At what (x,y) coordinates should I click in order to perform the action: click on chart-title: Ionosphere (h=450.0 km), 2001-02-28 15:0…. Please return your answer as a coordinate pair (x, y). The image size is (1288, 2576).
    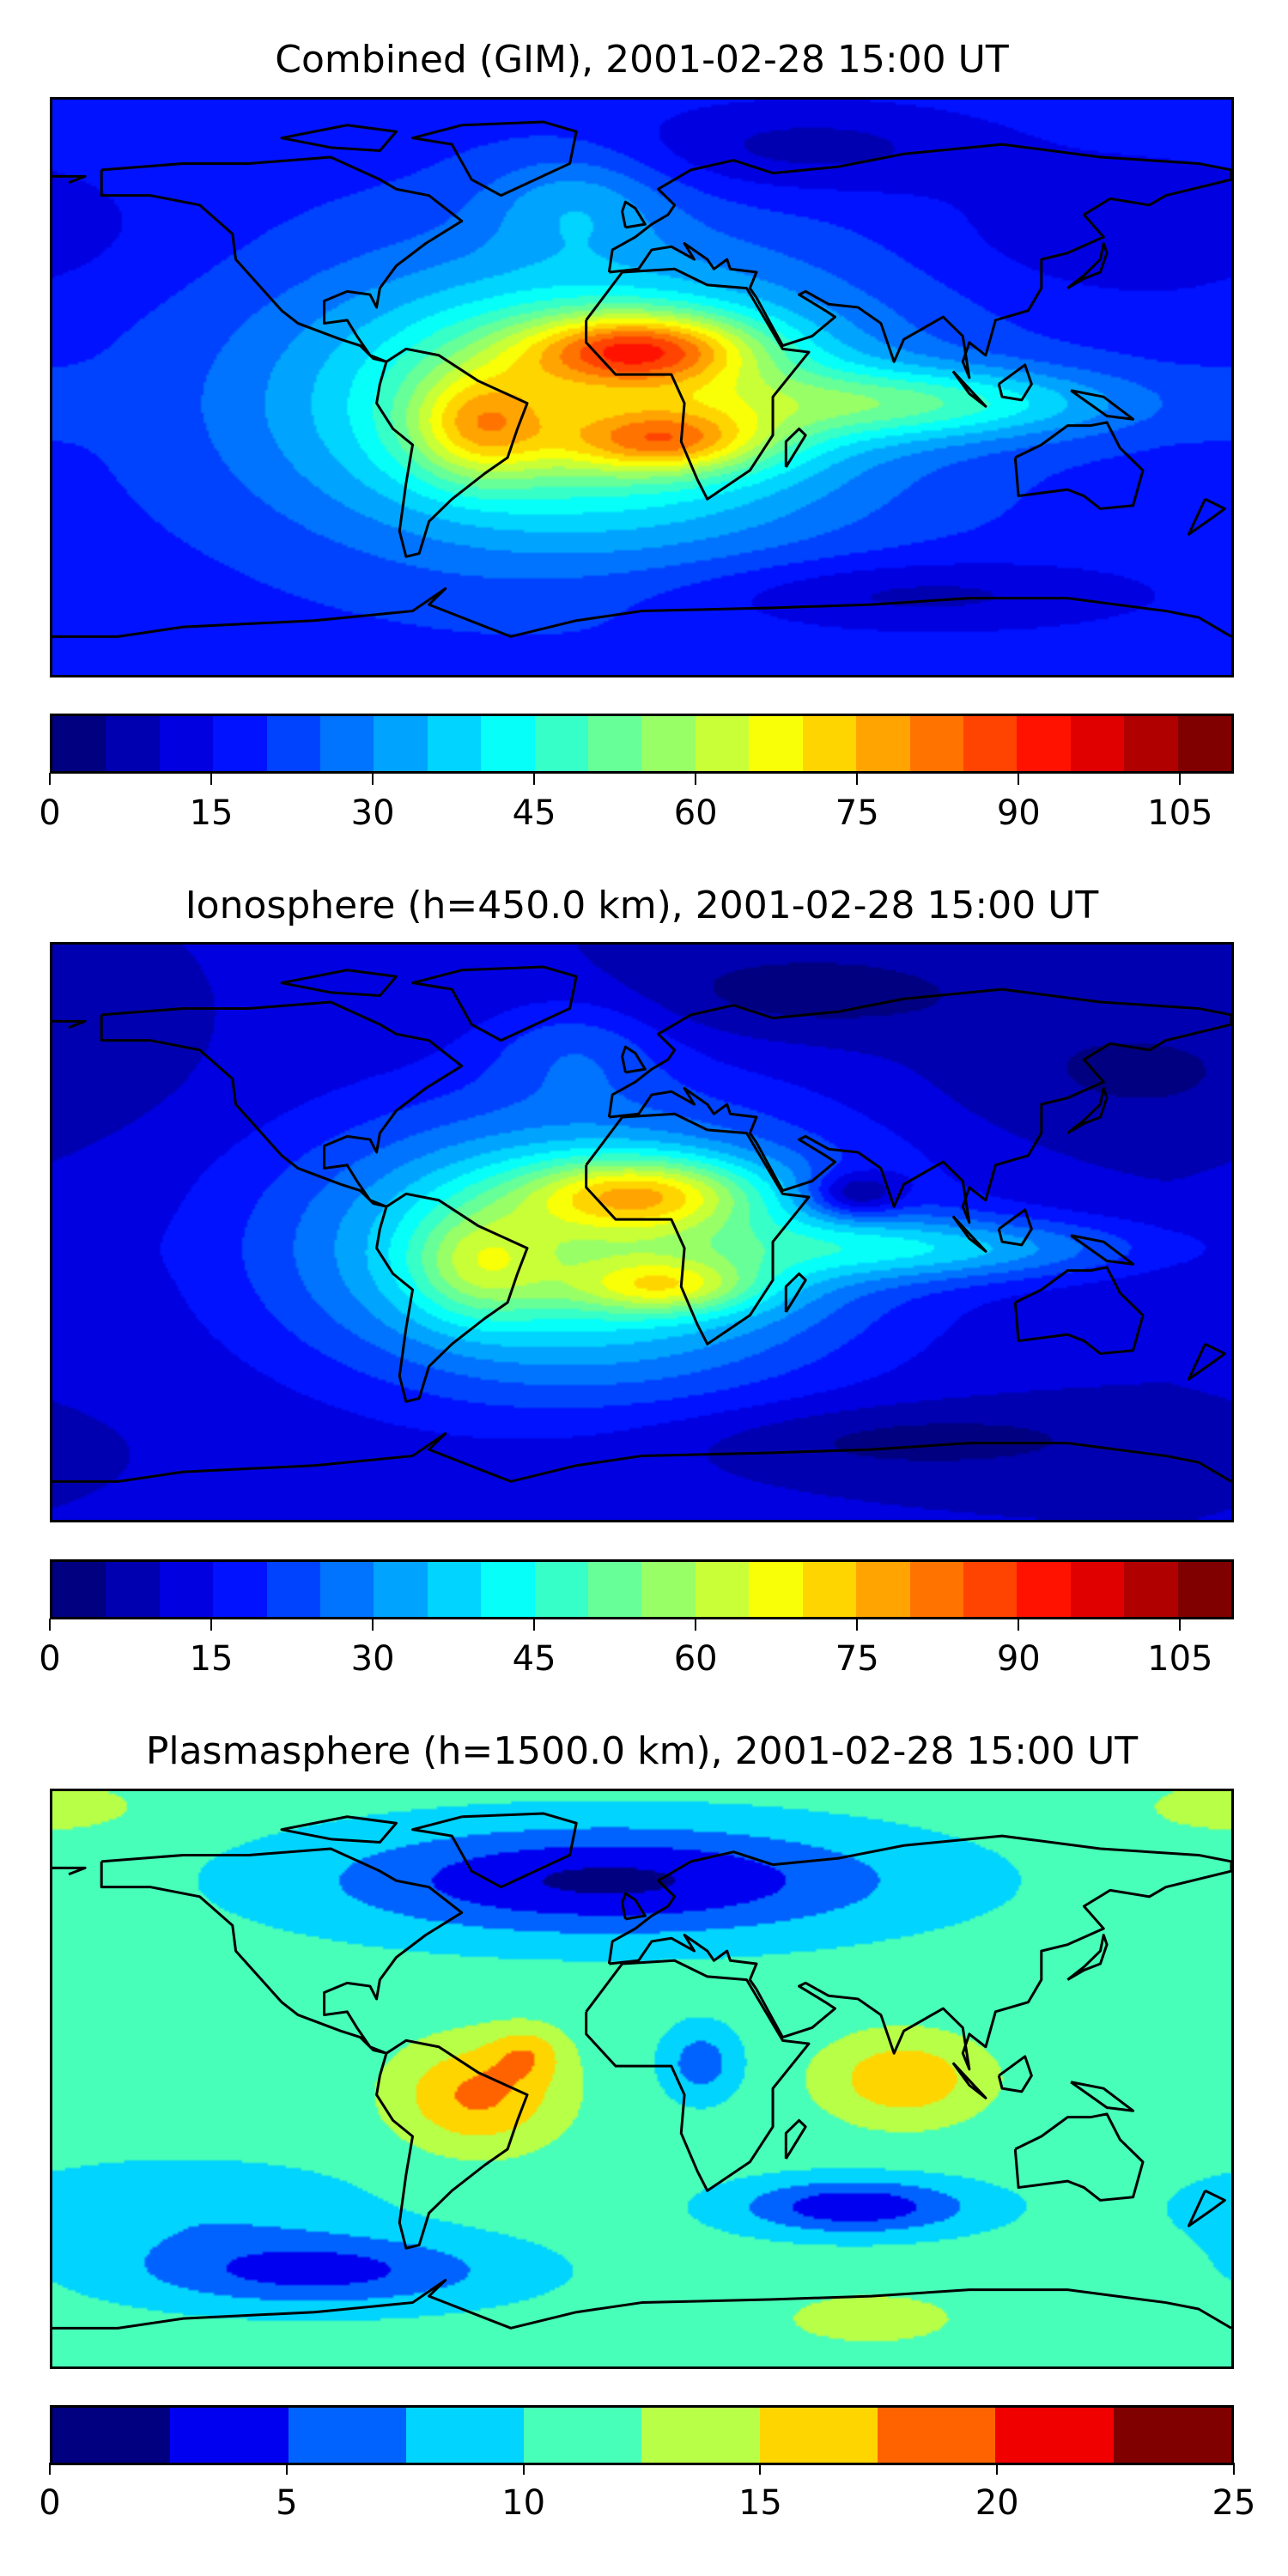
    Looking at the image, I should click on (642, 906).